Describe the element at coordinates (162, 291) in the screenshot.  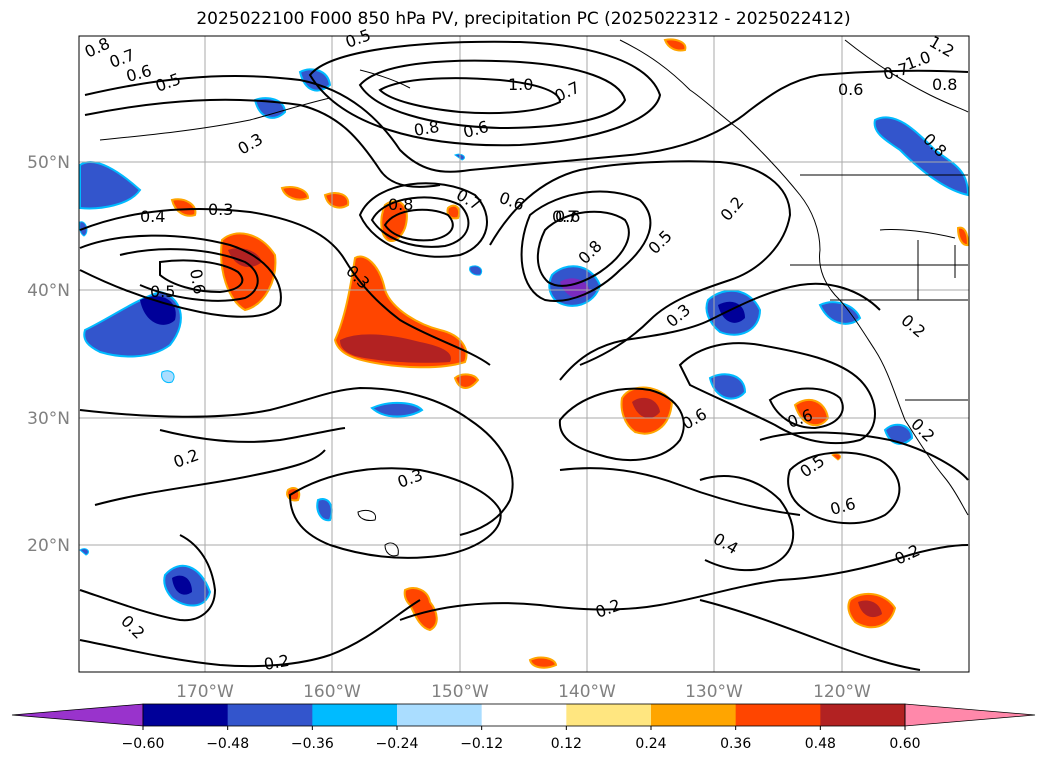
I see `contour-label: 0.5` at that location.